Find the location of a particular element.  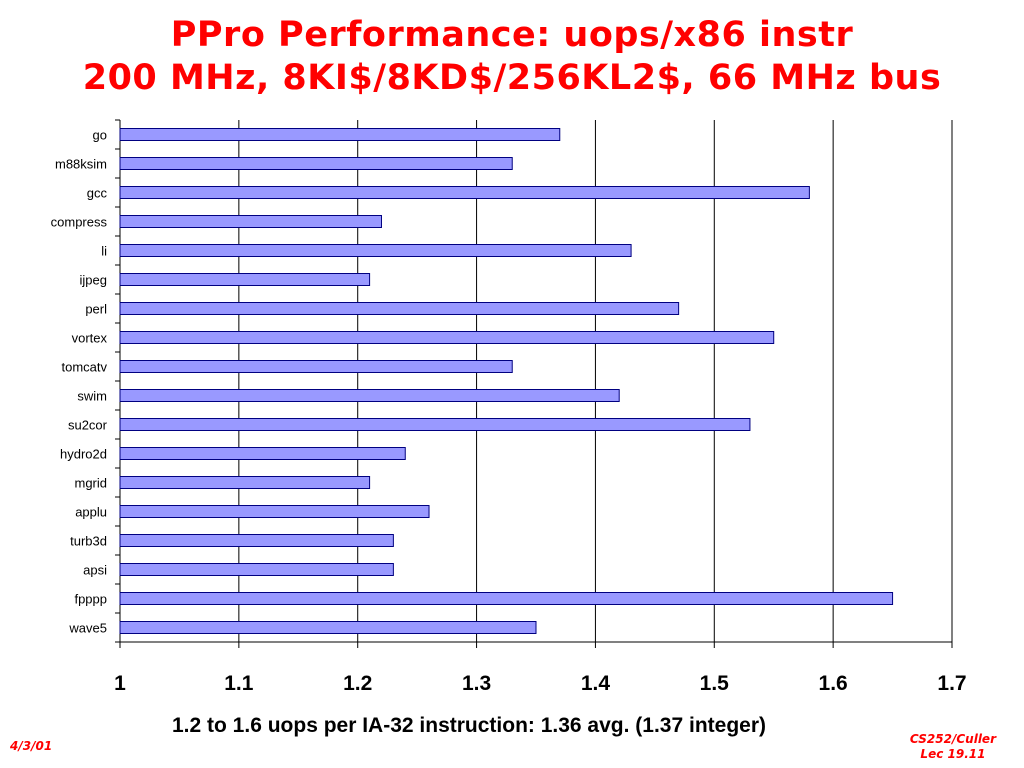

bar-turb3d is located at coordinates (256, 540).